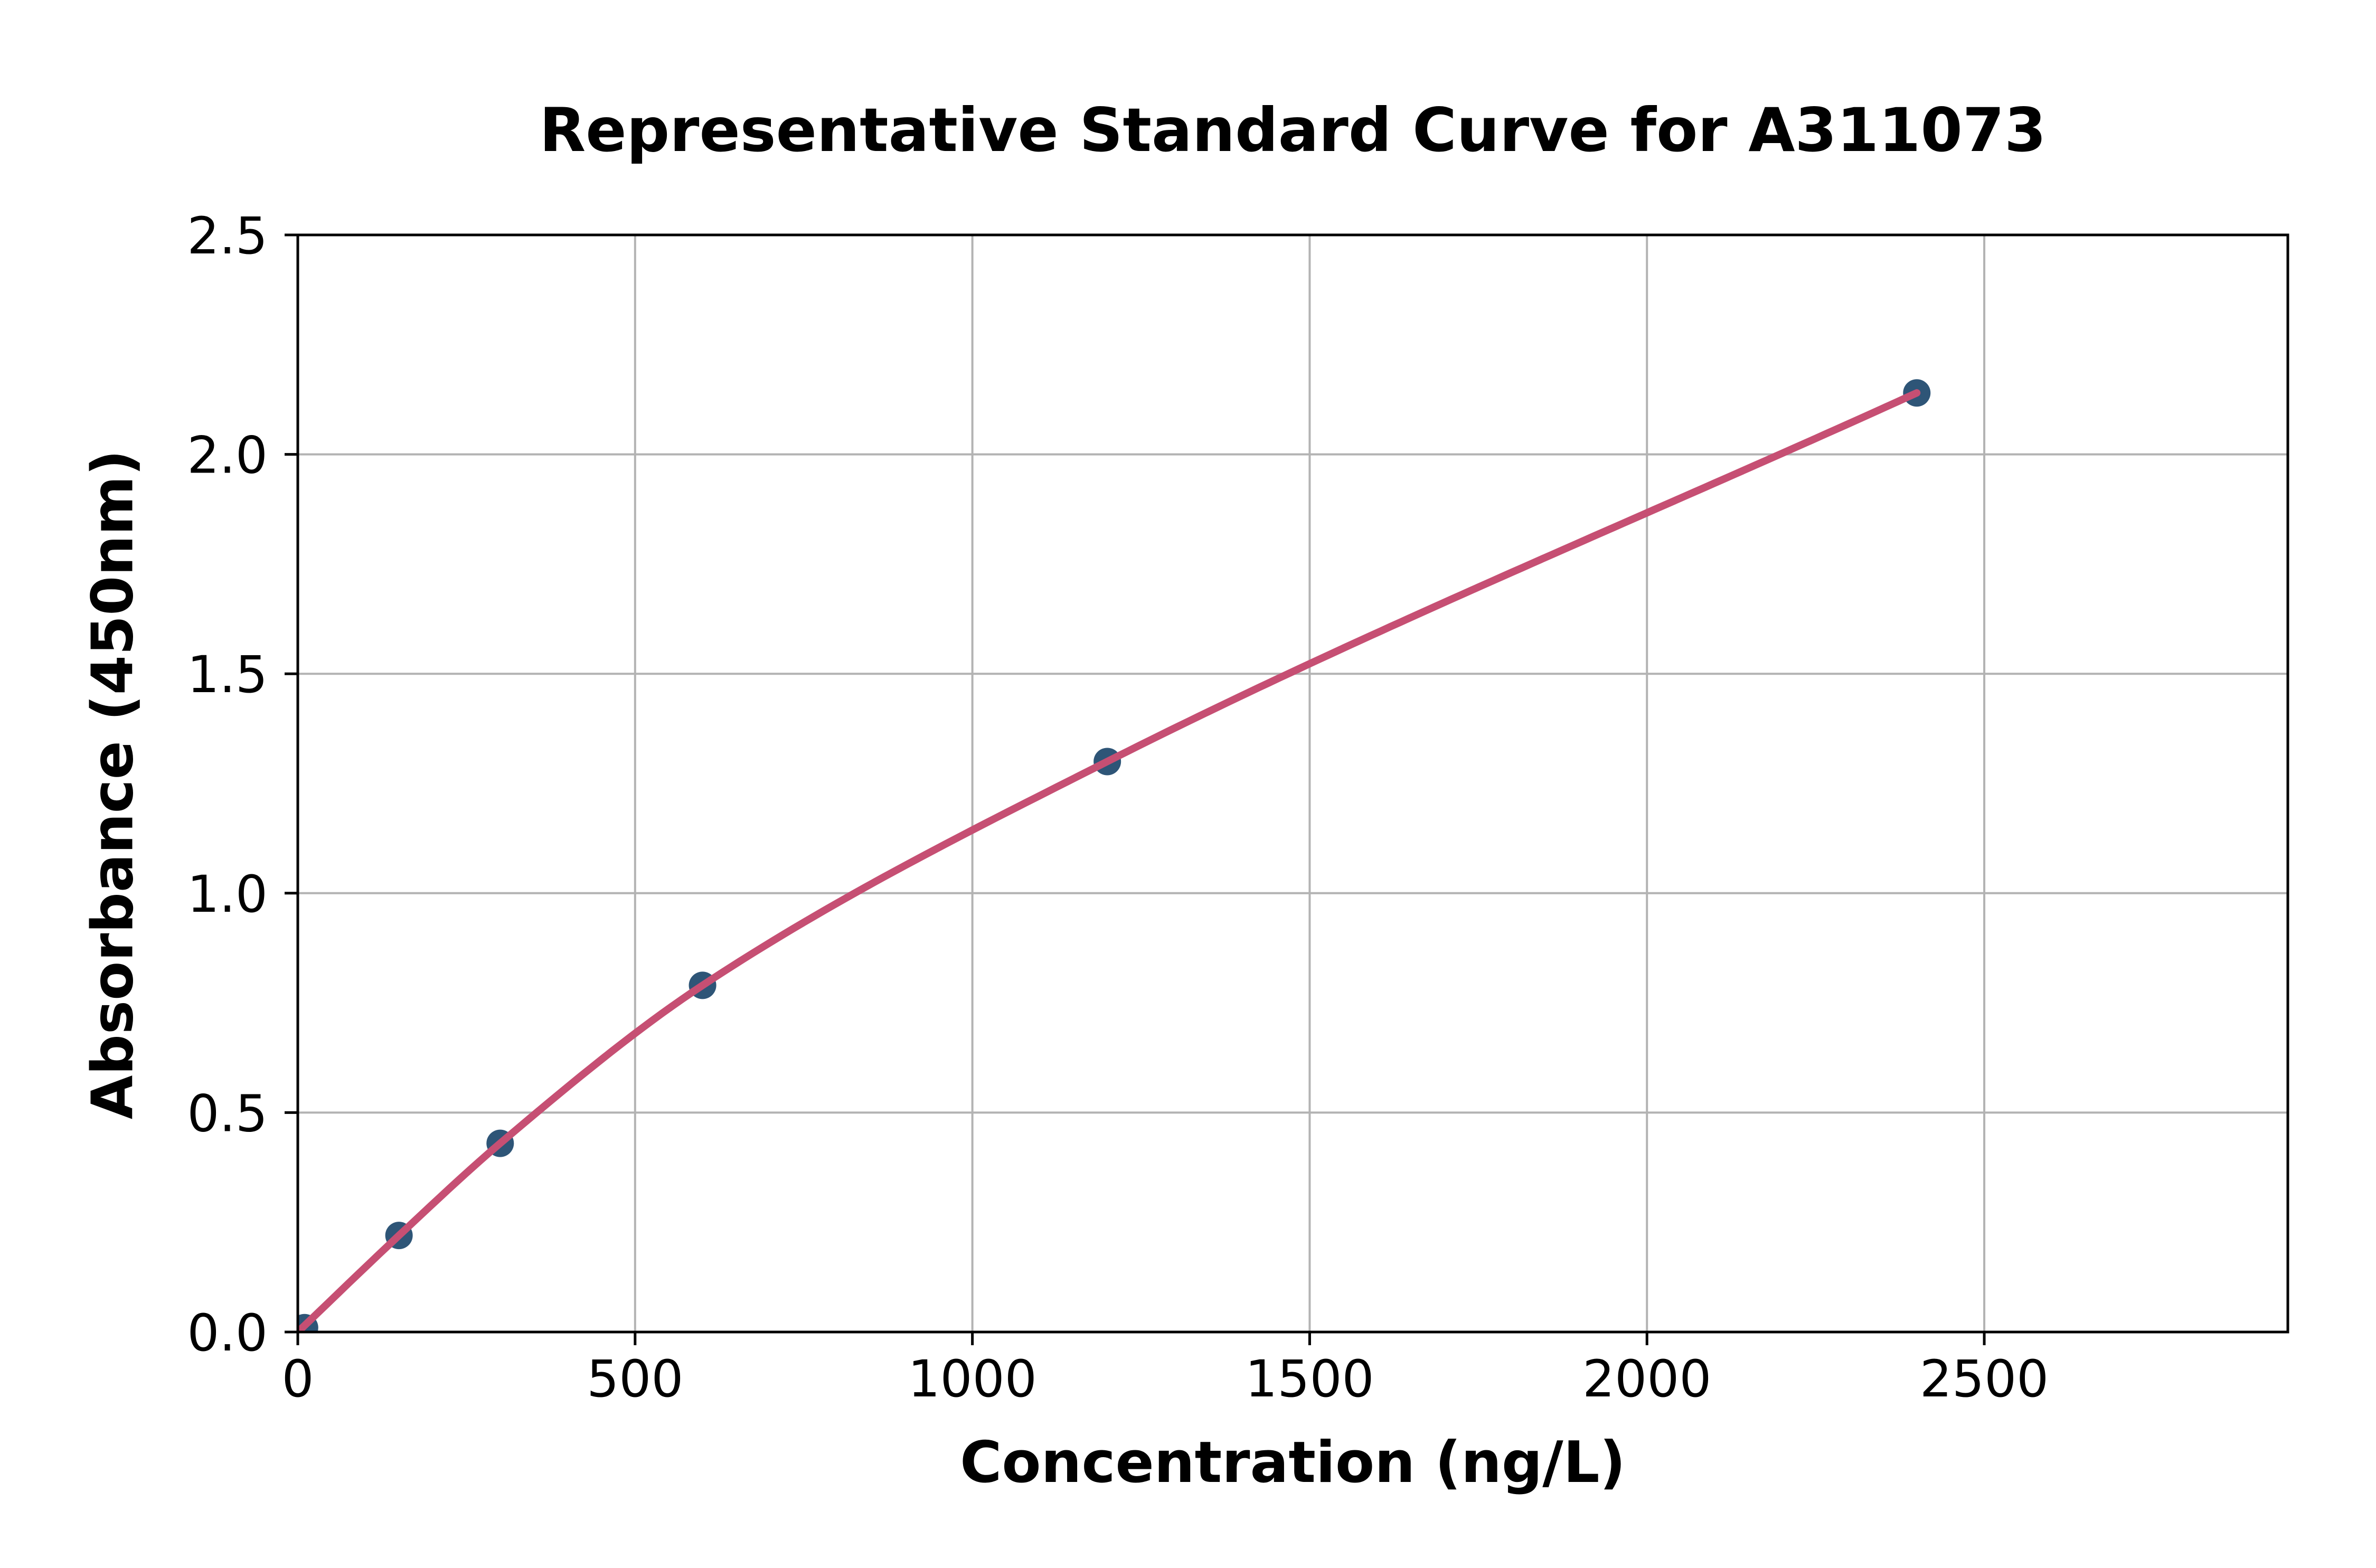  I want to click on y-tick-label: 1.5, so click(227, 674).